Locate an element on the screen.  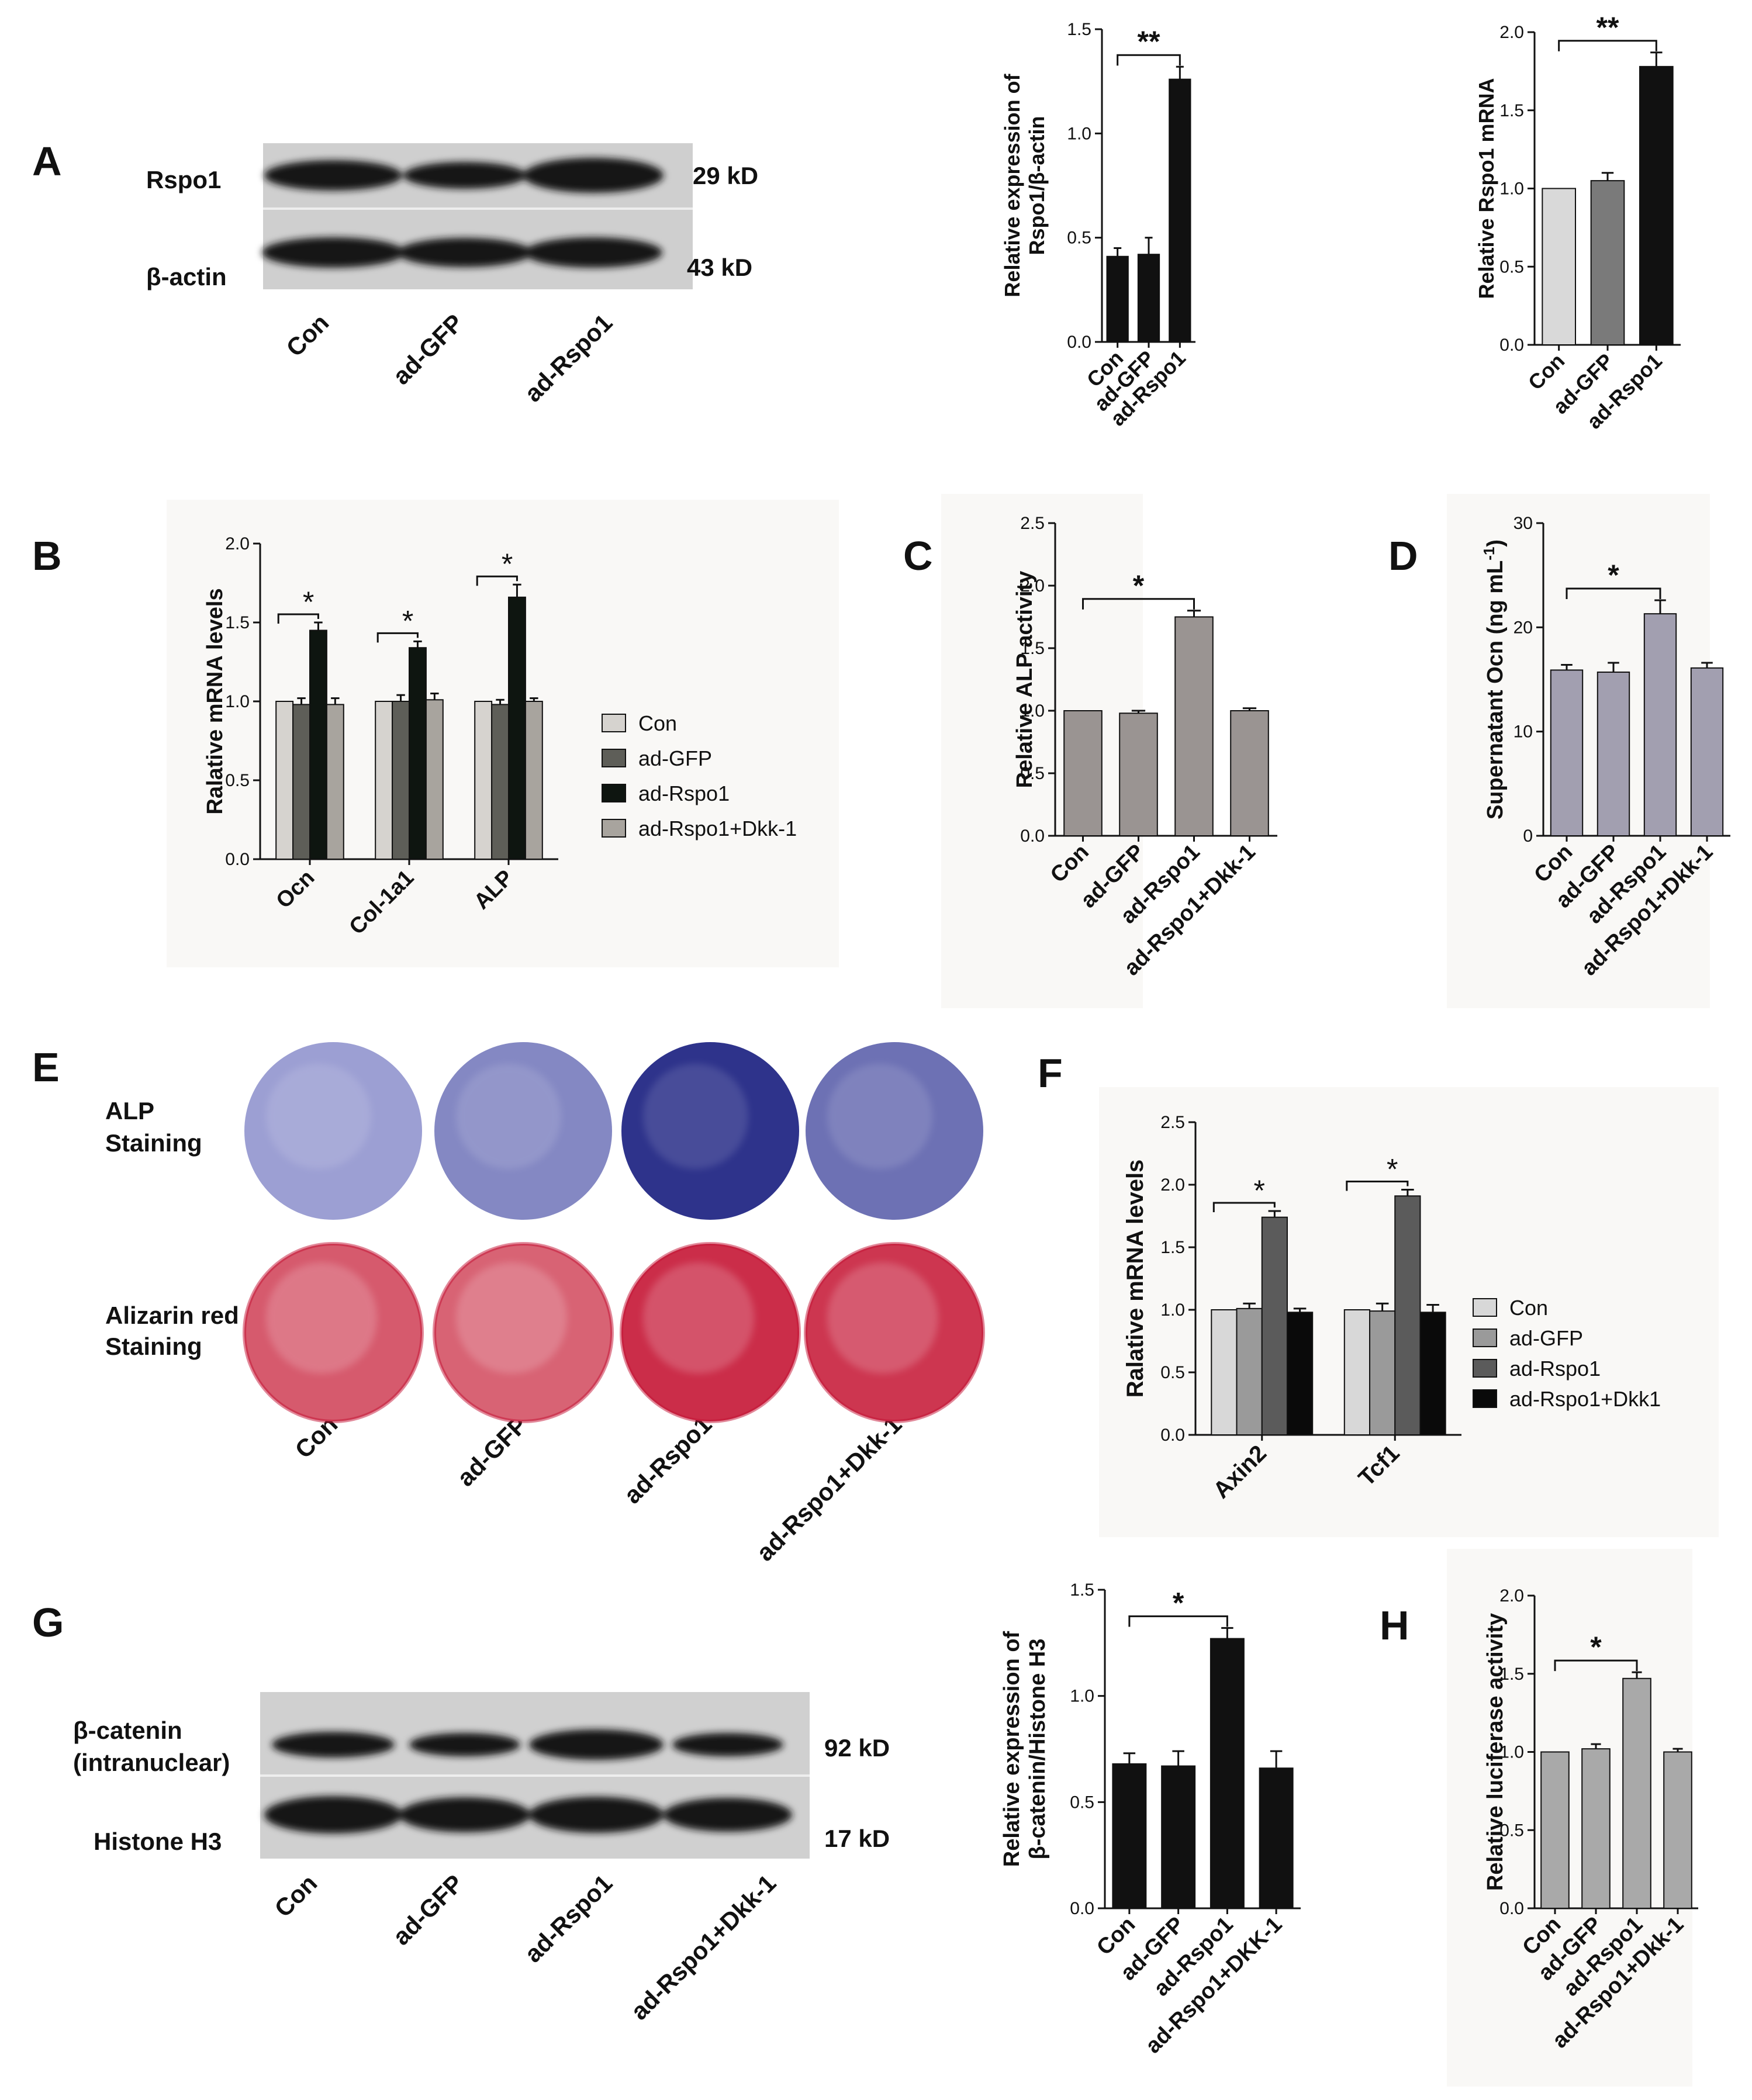
alp-well-highlight is located at coordinates (509, 1116).